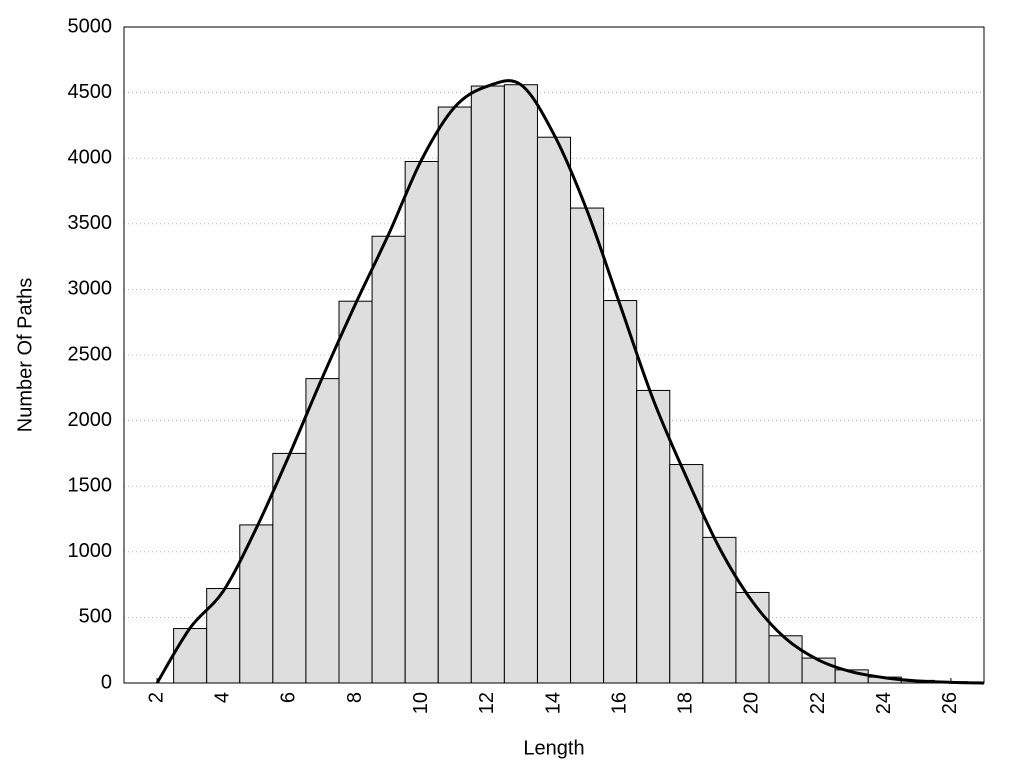 The image size is (1024, 768). What do you see at coordinates (90, 223) in the screenshot?
I see `y-tick-label: 3500` at bounding box center [90, 223].